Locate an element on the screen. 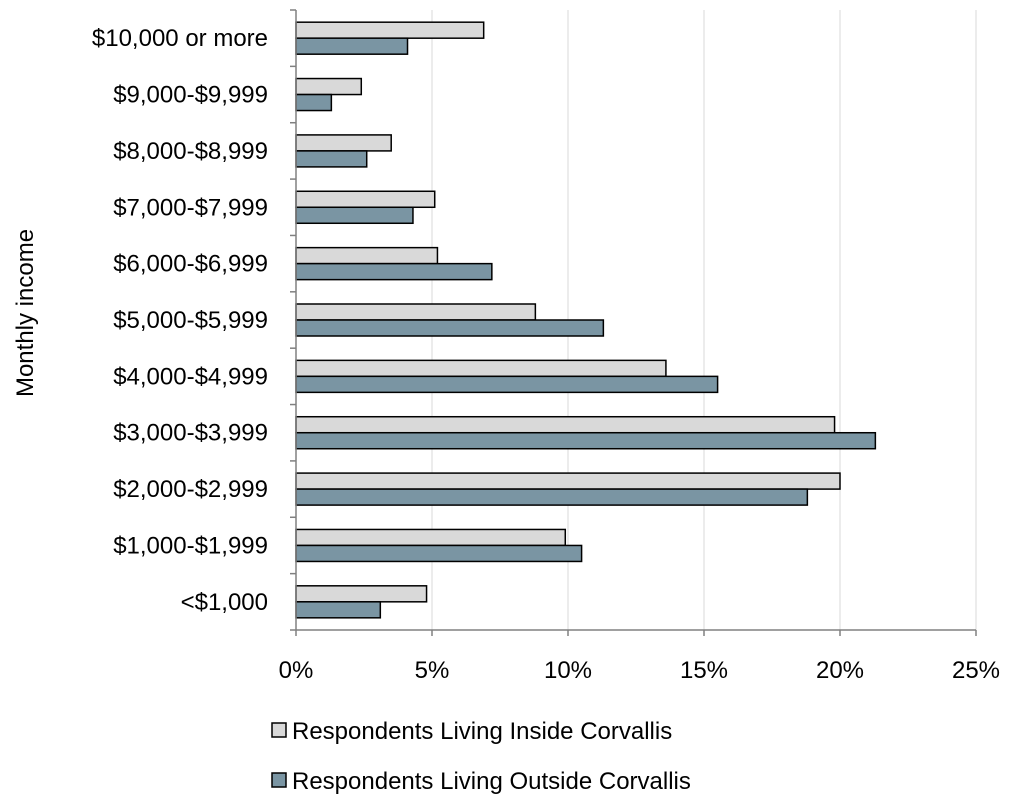 This screenshot has height=799, width=1018. category-label: $9,000-$9,999 is located at coordinates (190, 95).